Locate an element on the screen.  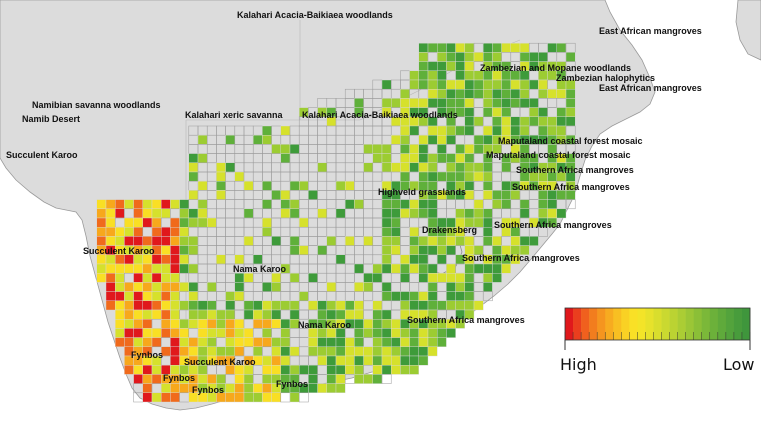
ecoregion-label: Maputaland coastal forest mosaic is located at coordinates (570, 141).